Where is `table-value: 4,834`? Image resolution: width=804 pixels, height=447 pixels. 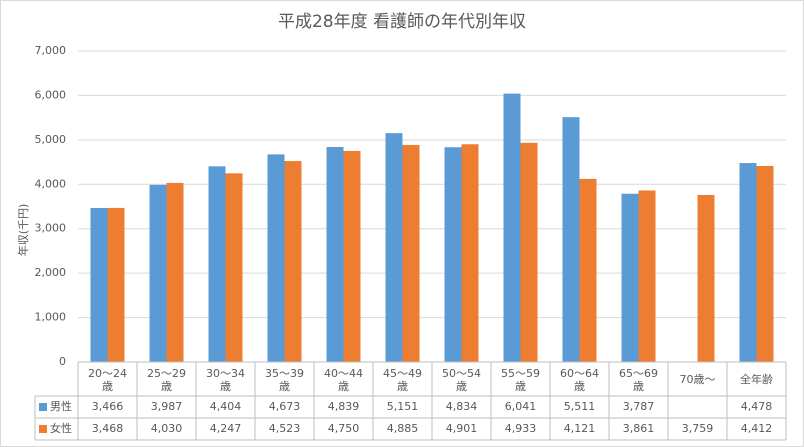
table-value: 4,834 is located at coordinates (462, 406).